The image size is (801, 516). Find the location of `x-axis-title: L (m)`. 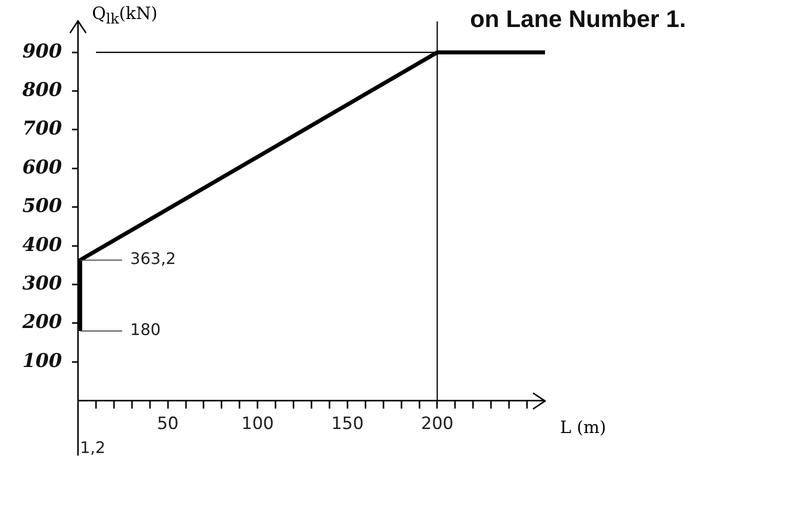

x-axis-title: L (m) is located at coordinates (583, 428).